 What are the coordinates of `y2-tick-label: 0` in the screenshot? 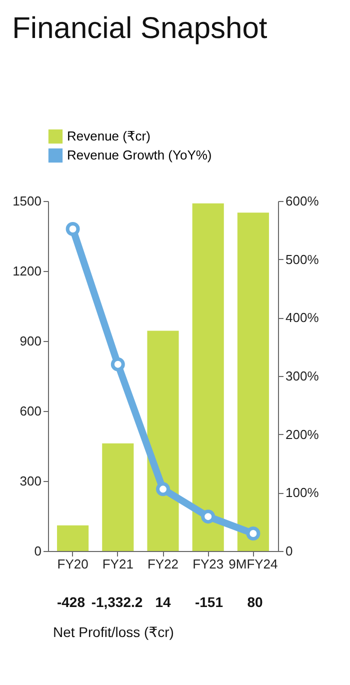 It's located at (289, 551).